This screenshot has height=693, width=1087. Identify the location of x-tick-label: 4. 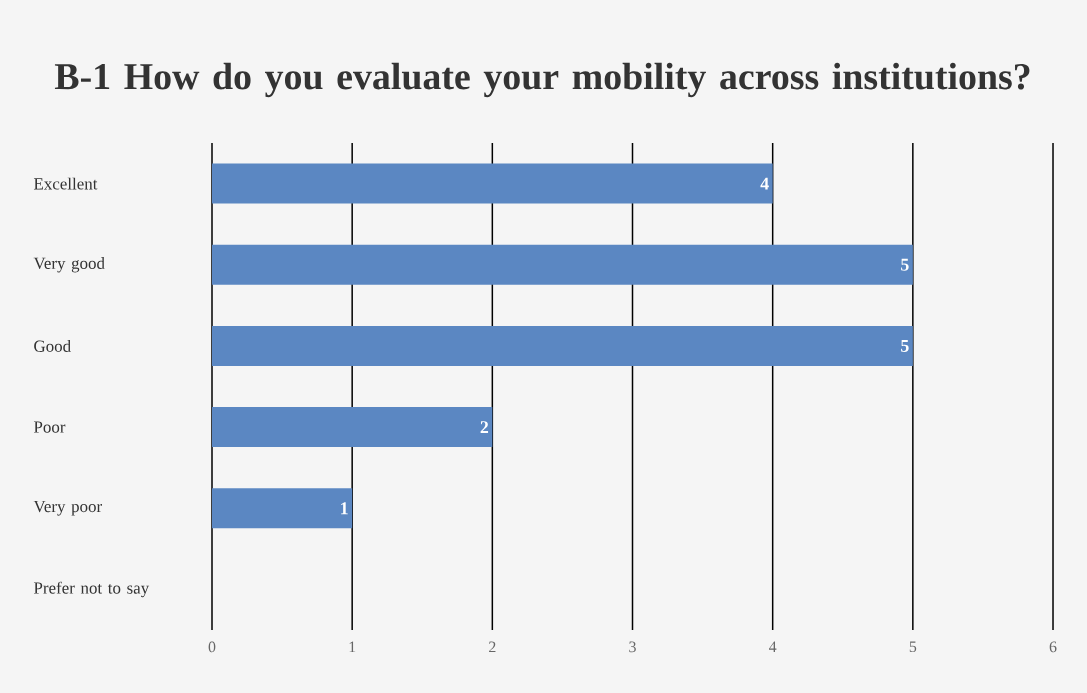
(773, 647).